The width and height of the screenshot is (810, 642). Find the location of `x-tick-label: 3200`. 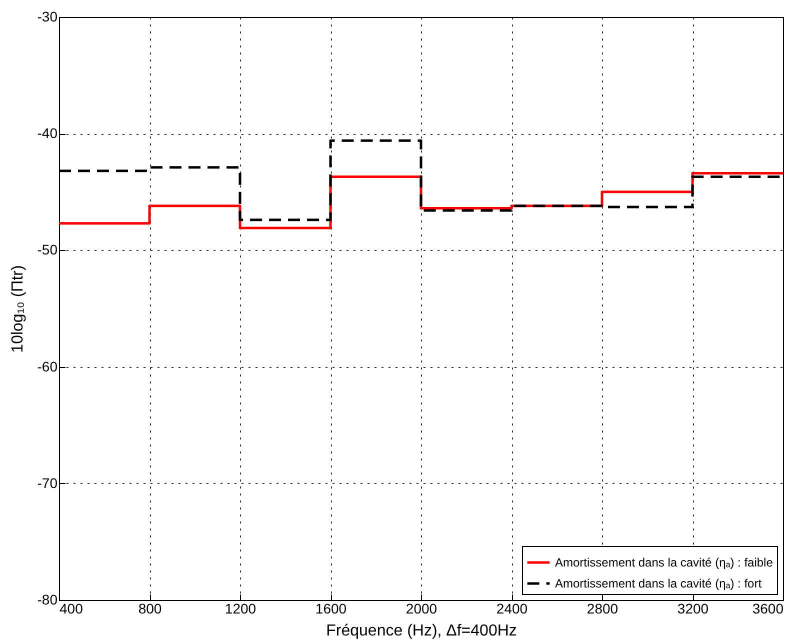

x-tick-label: 3200 is located at coordinates (693, 608).